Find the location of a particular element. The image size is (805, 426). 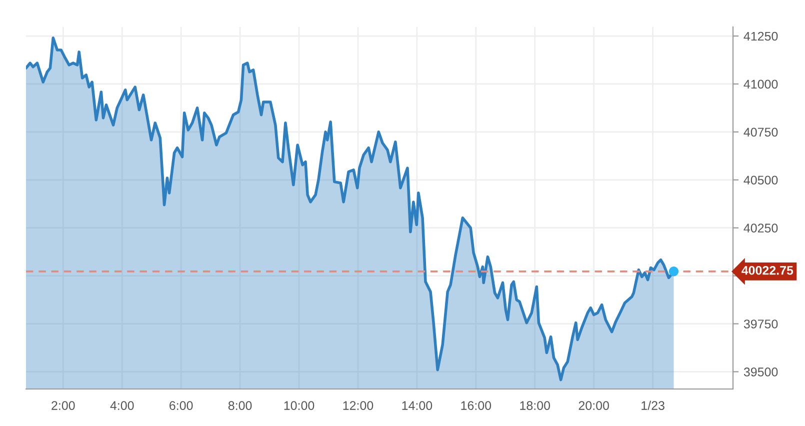

y-tick-label: 41250 is located at coordinates (761, 36).